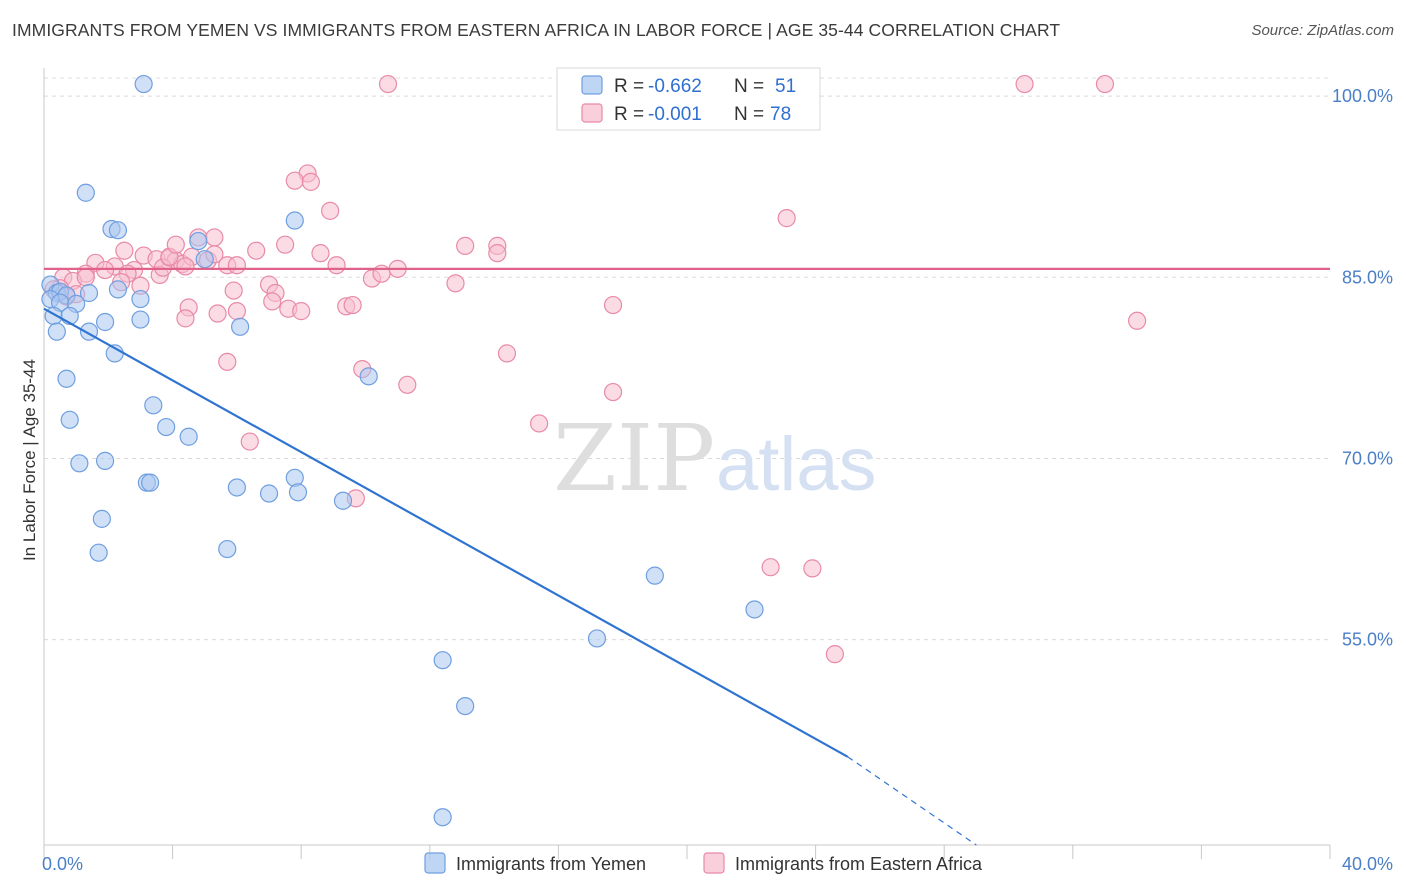 The image size is (1406, 892). Describe the element at coordinates (592, 85) in the screenshot. I see `legend-swatch-yemen` at that location.